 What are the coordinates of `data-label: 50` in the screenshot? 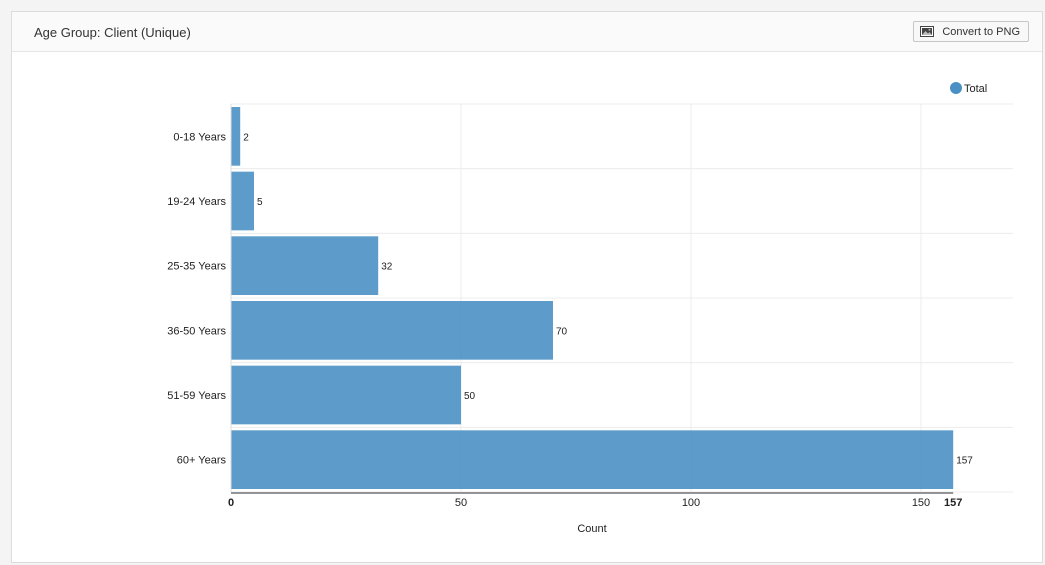 It's located at (470, 396).